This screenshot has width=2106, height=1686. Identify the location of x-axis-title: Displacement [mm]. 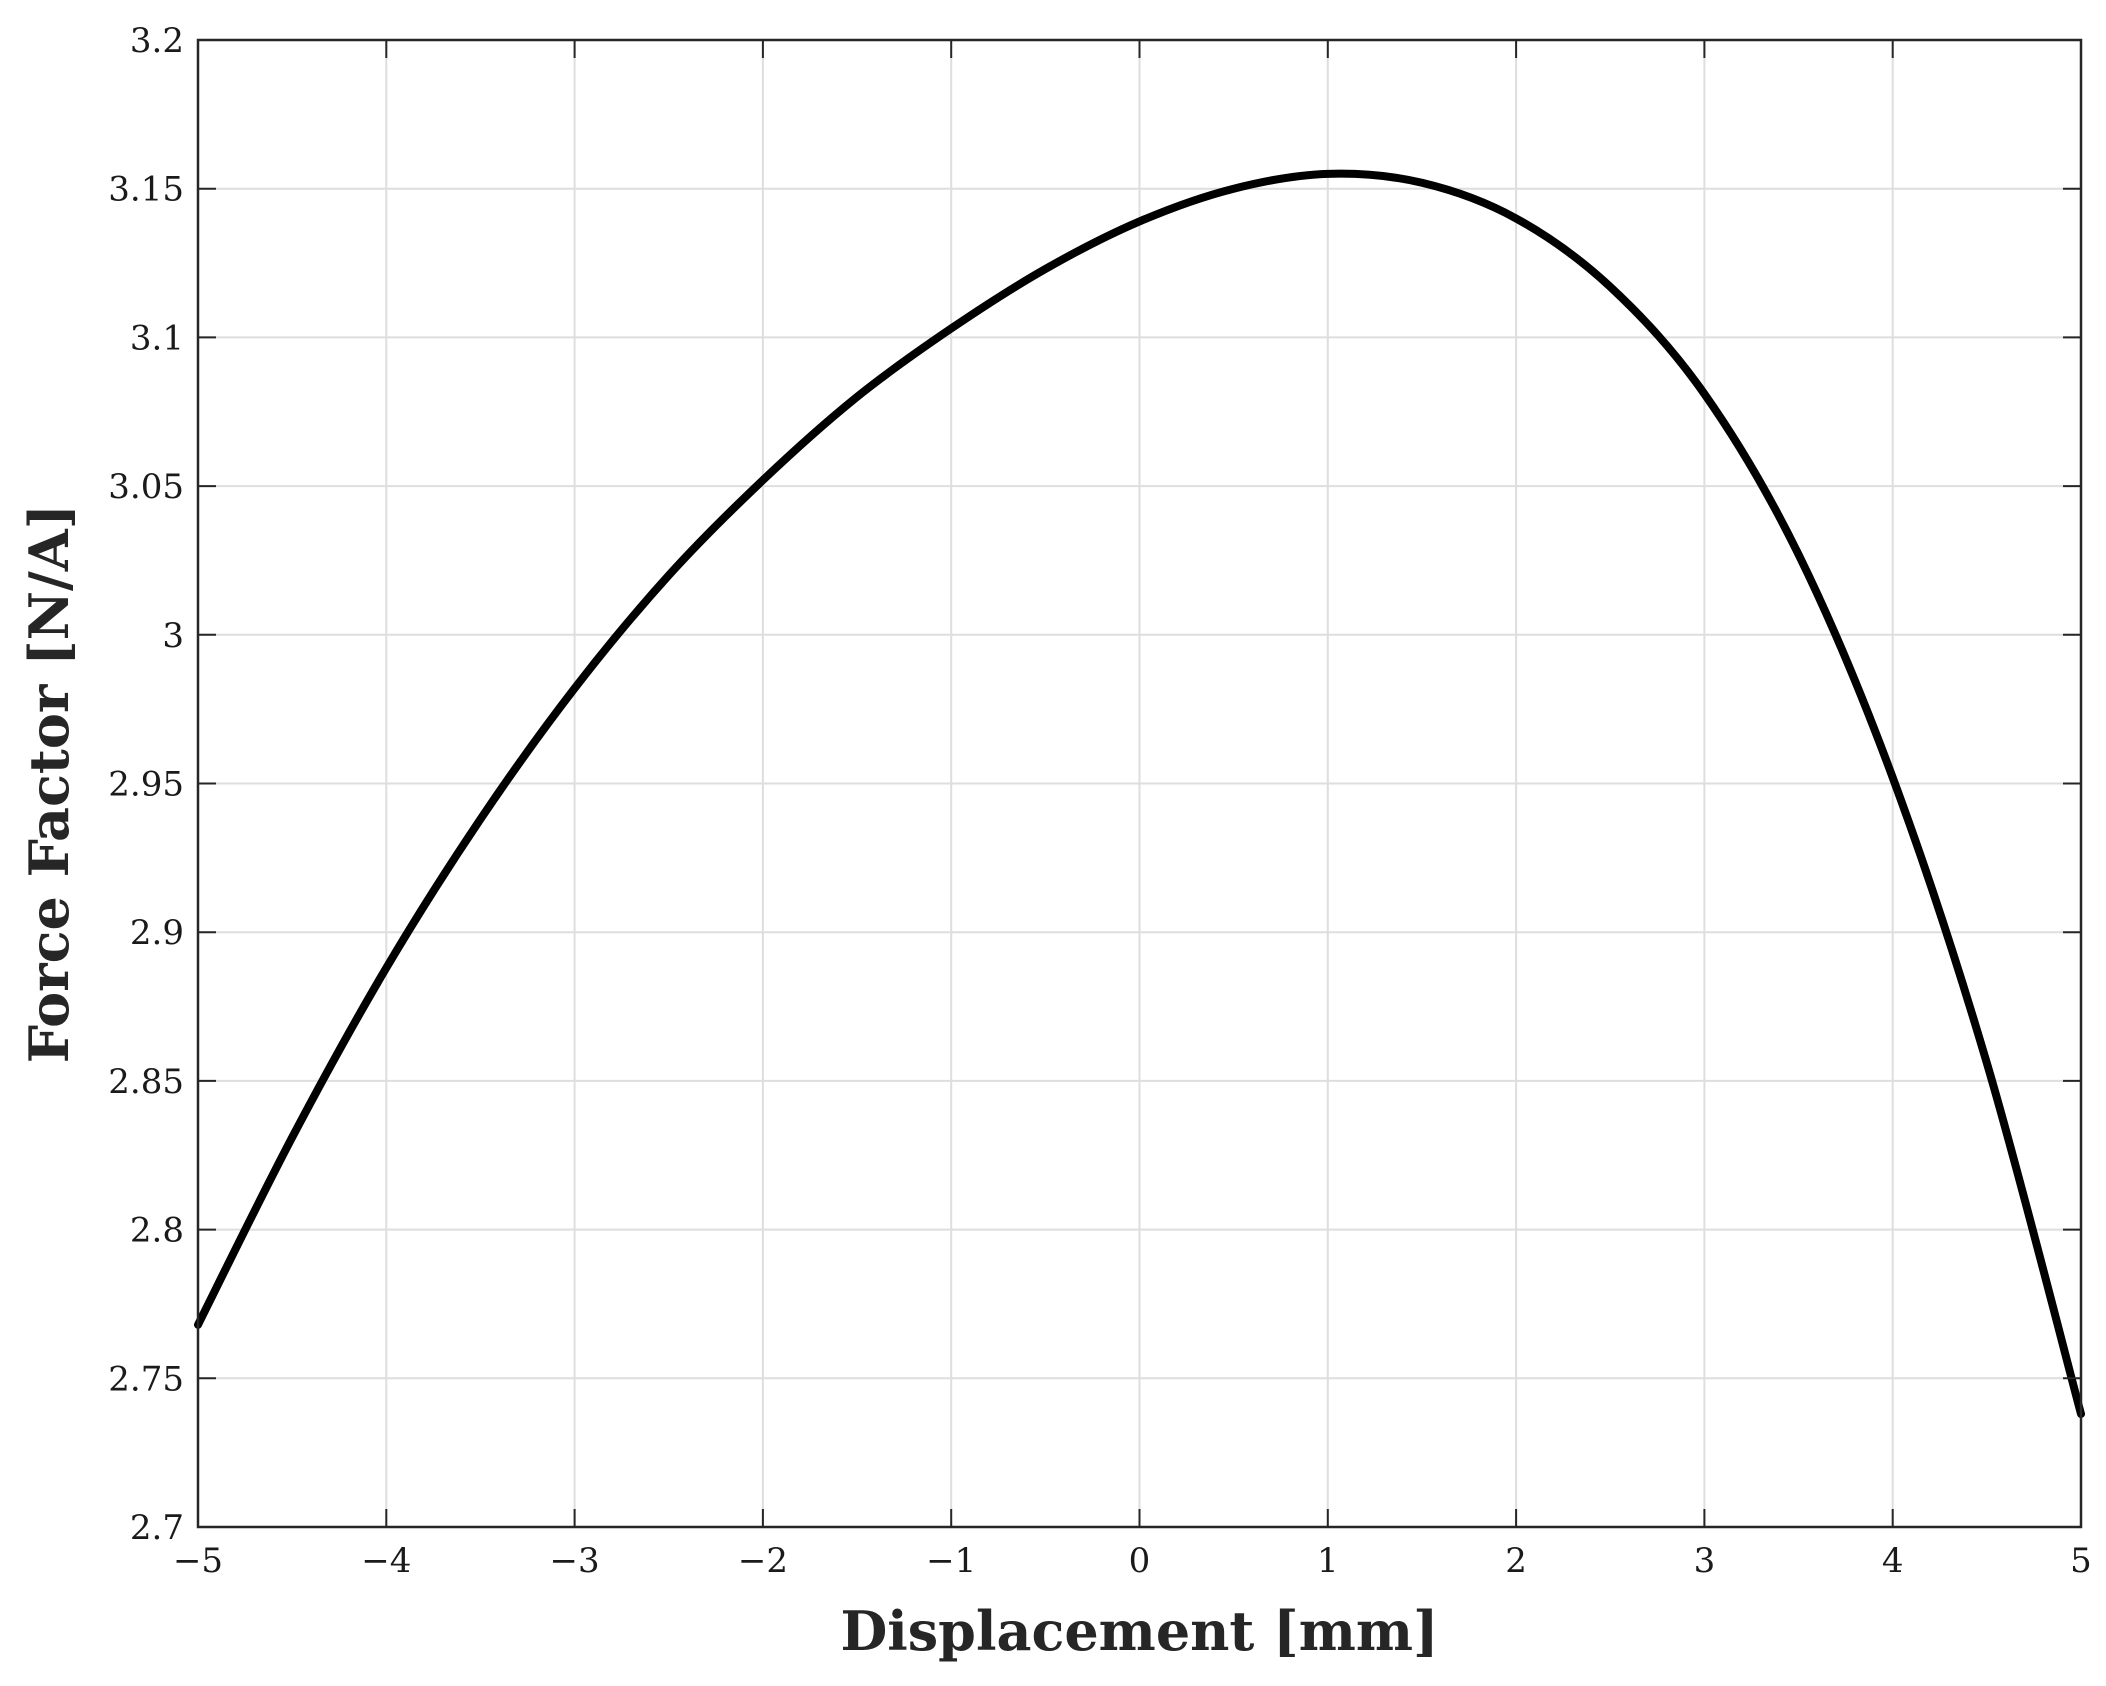
(1139, 1631).